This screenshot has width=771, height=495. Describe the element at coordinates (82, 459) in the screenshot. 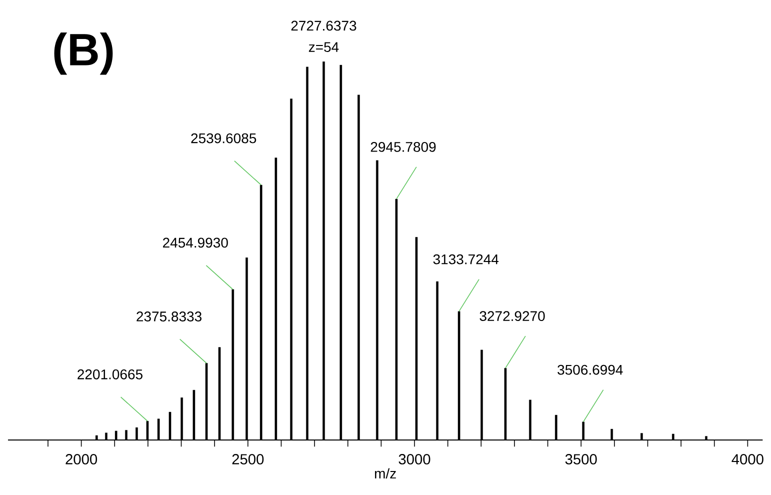

I see `x-tick-label: 2000` at that location.